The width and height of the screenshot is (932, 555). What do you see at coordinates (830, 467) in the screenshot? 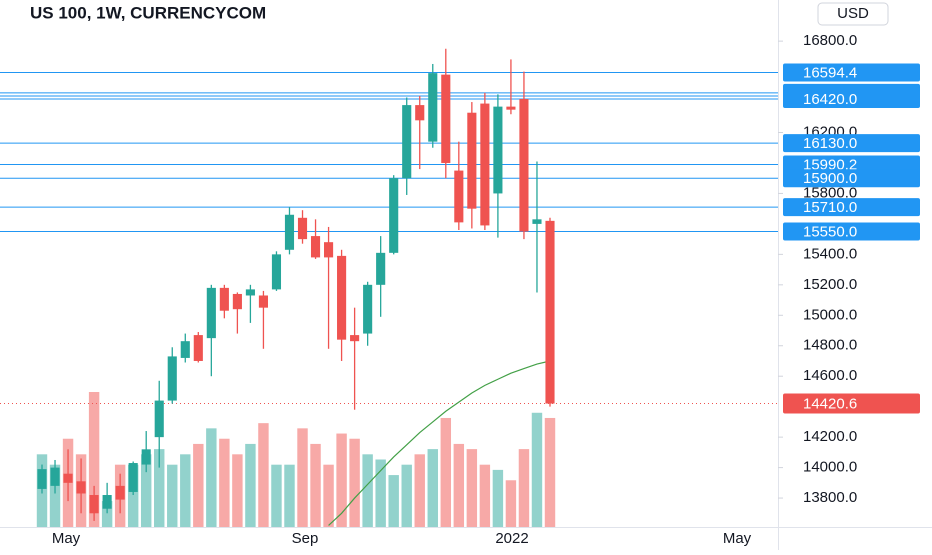
I see `y-tick-label: 14000.0` at bounding box center [830, 467].